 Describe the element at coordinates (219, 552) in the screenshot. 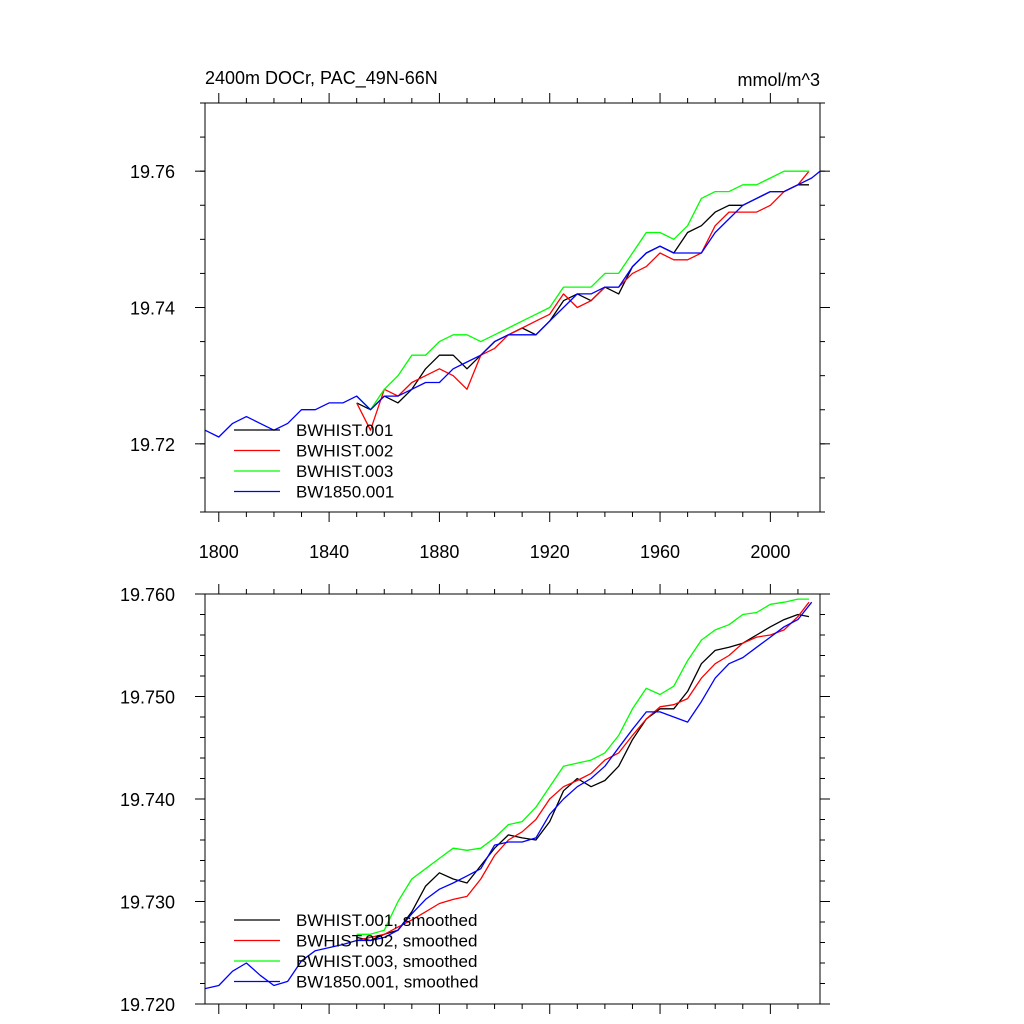

I see `x-tick-label: 1800` at that location.